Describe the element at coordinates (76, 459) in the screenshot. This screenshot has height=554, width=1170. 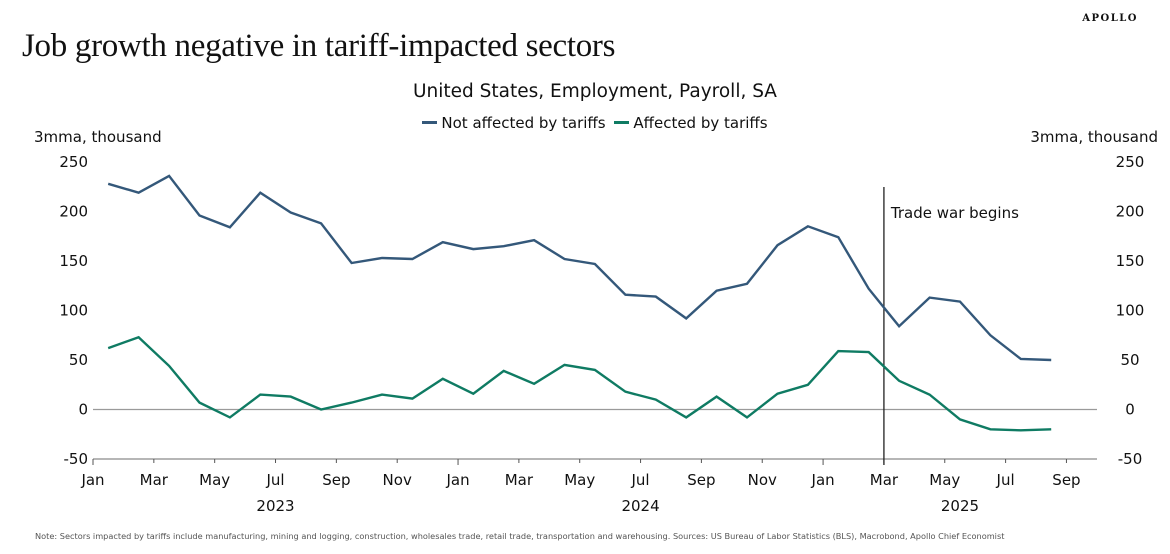
I see `y-tick-label-left: -50` at that location.